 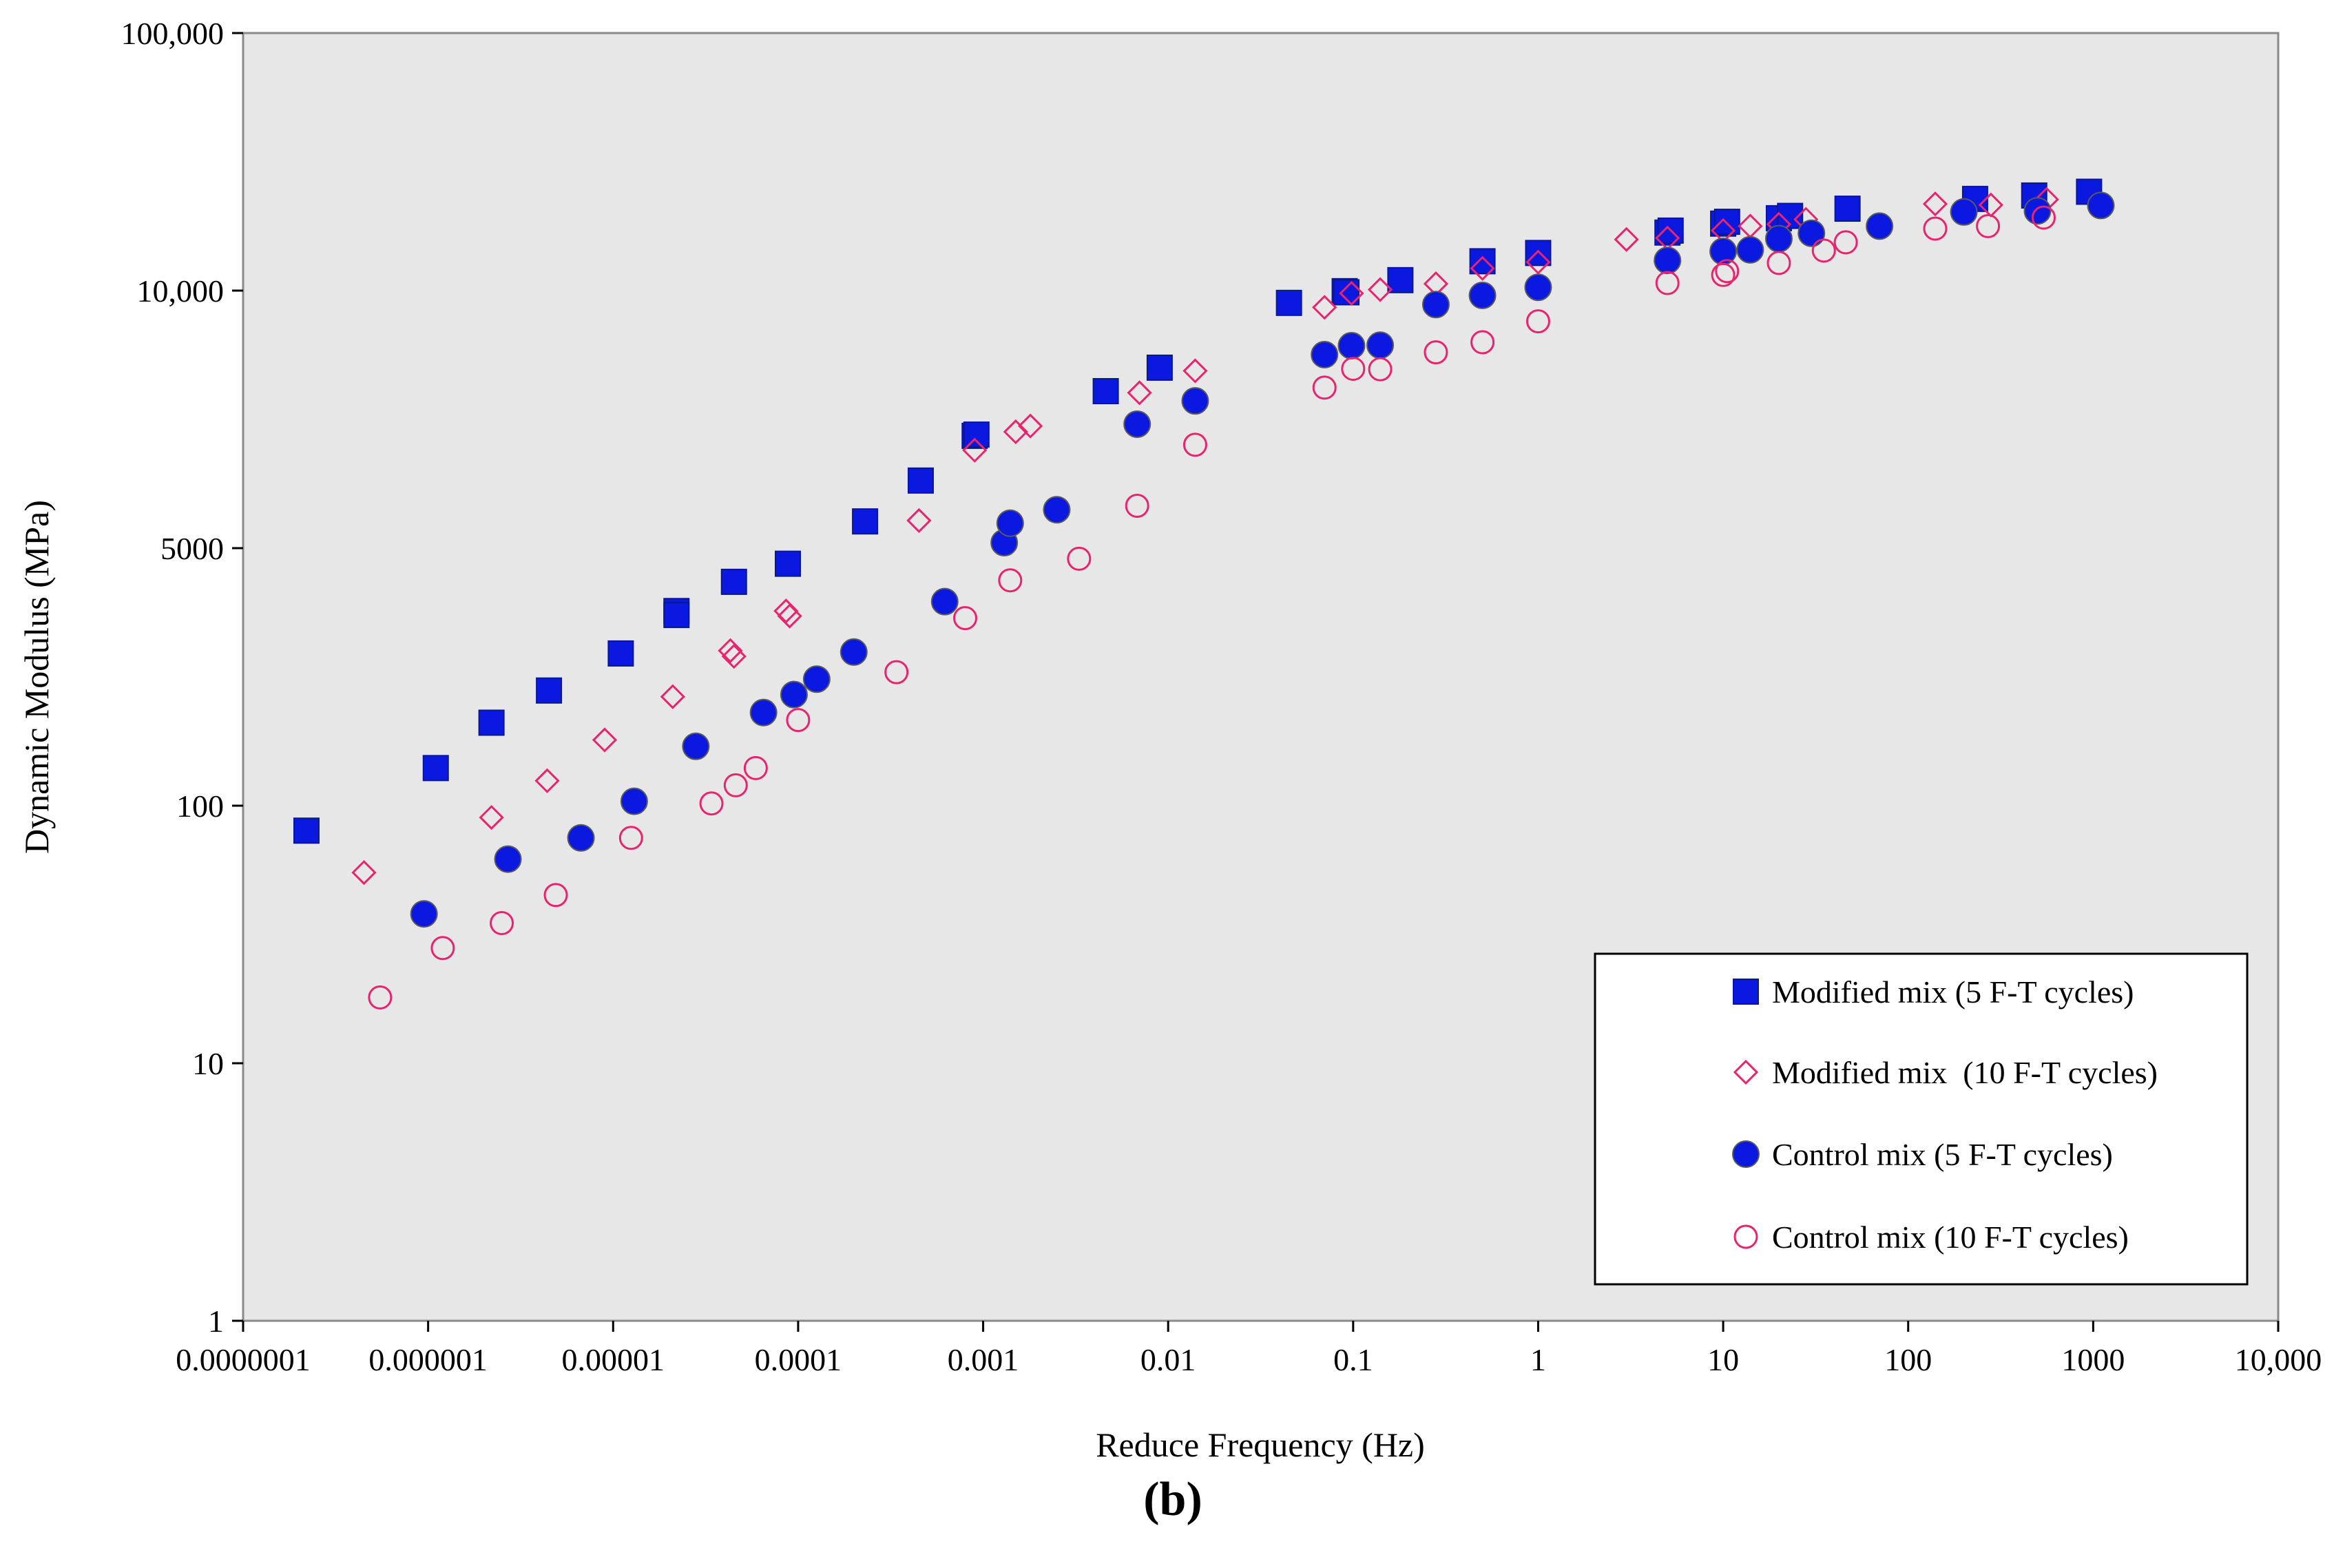 What do you see at coordinates (216, 1321) in the screenshot?
I see `y-tick-label: 1` at bounding box center [216, 1321].